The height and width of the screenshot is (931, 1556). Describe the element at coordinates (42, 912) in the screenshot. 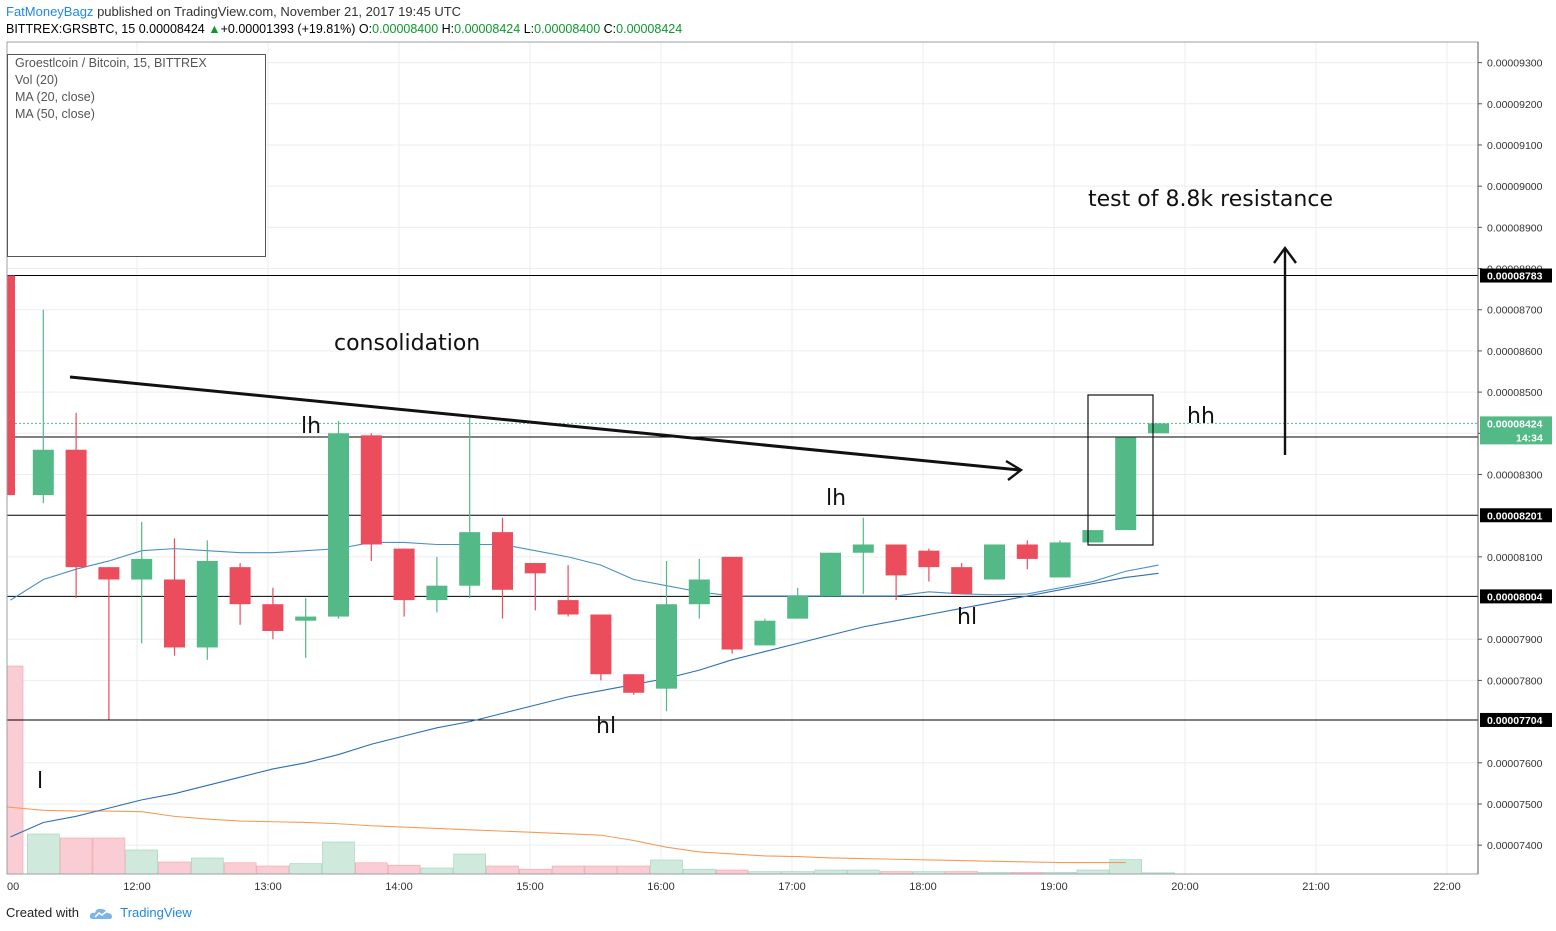

I see `created-with-text: Created with` at that location.